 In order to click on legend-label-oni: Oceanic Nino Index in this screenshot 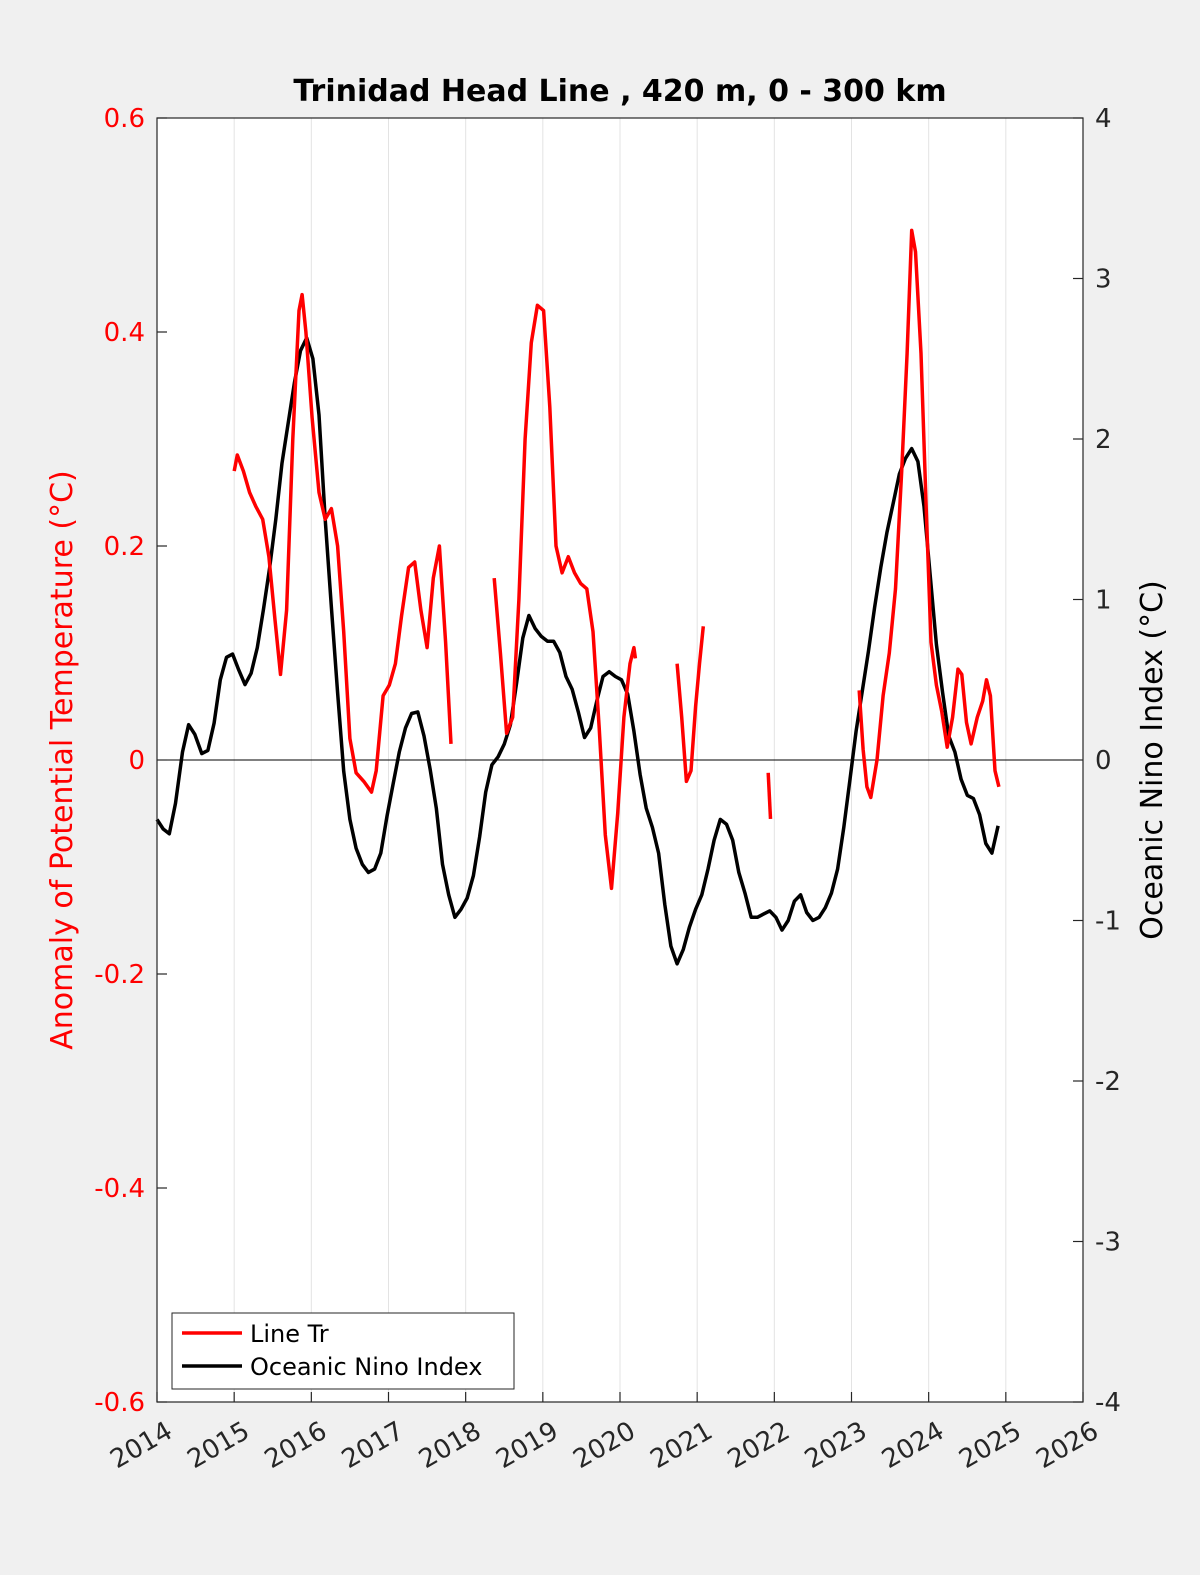, I will do `click(366, 1367)`.